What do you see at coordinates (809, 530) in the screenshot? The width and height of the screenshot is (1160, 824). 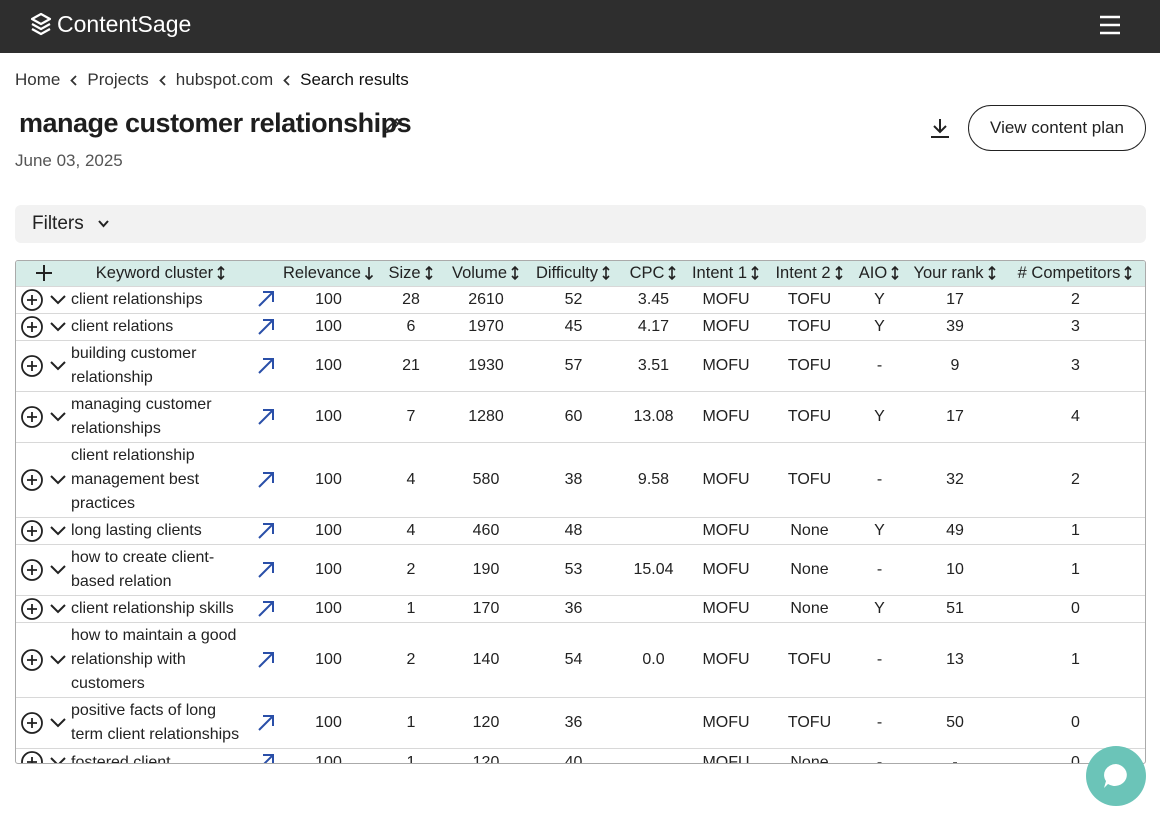 I see `cell-value: None` at bounding box center [809, 530].